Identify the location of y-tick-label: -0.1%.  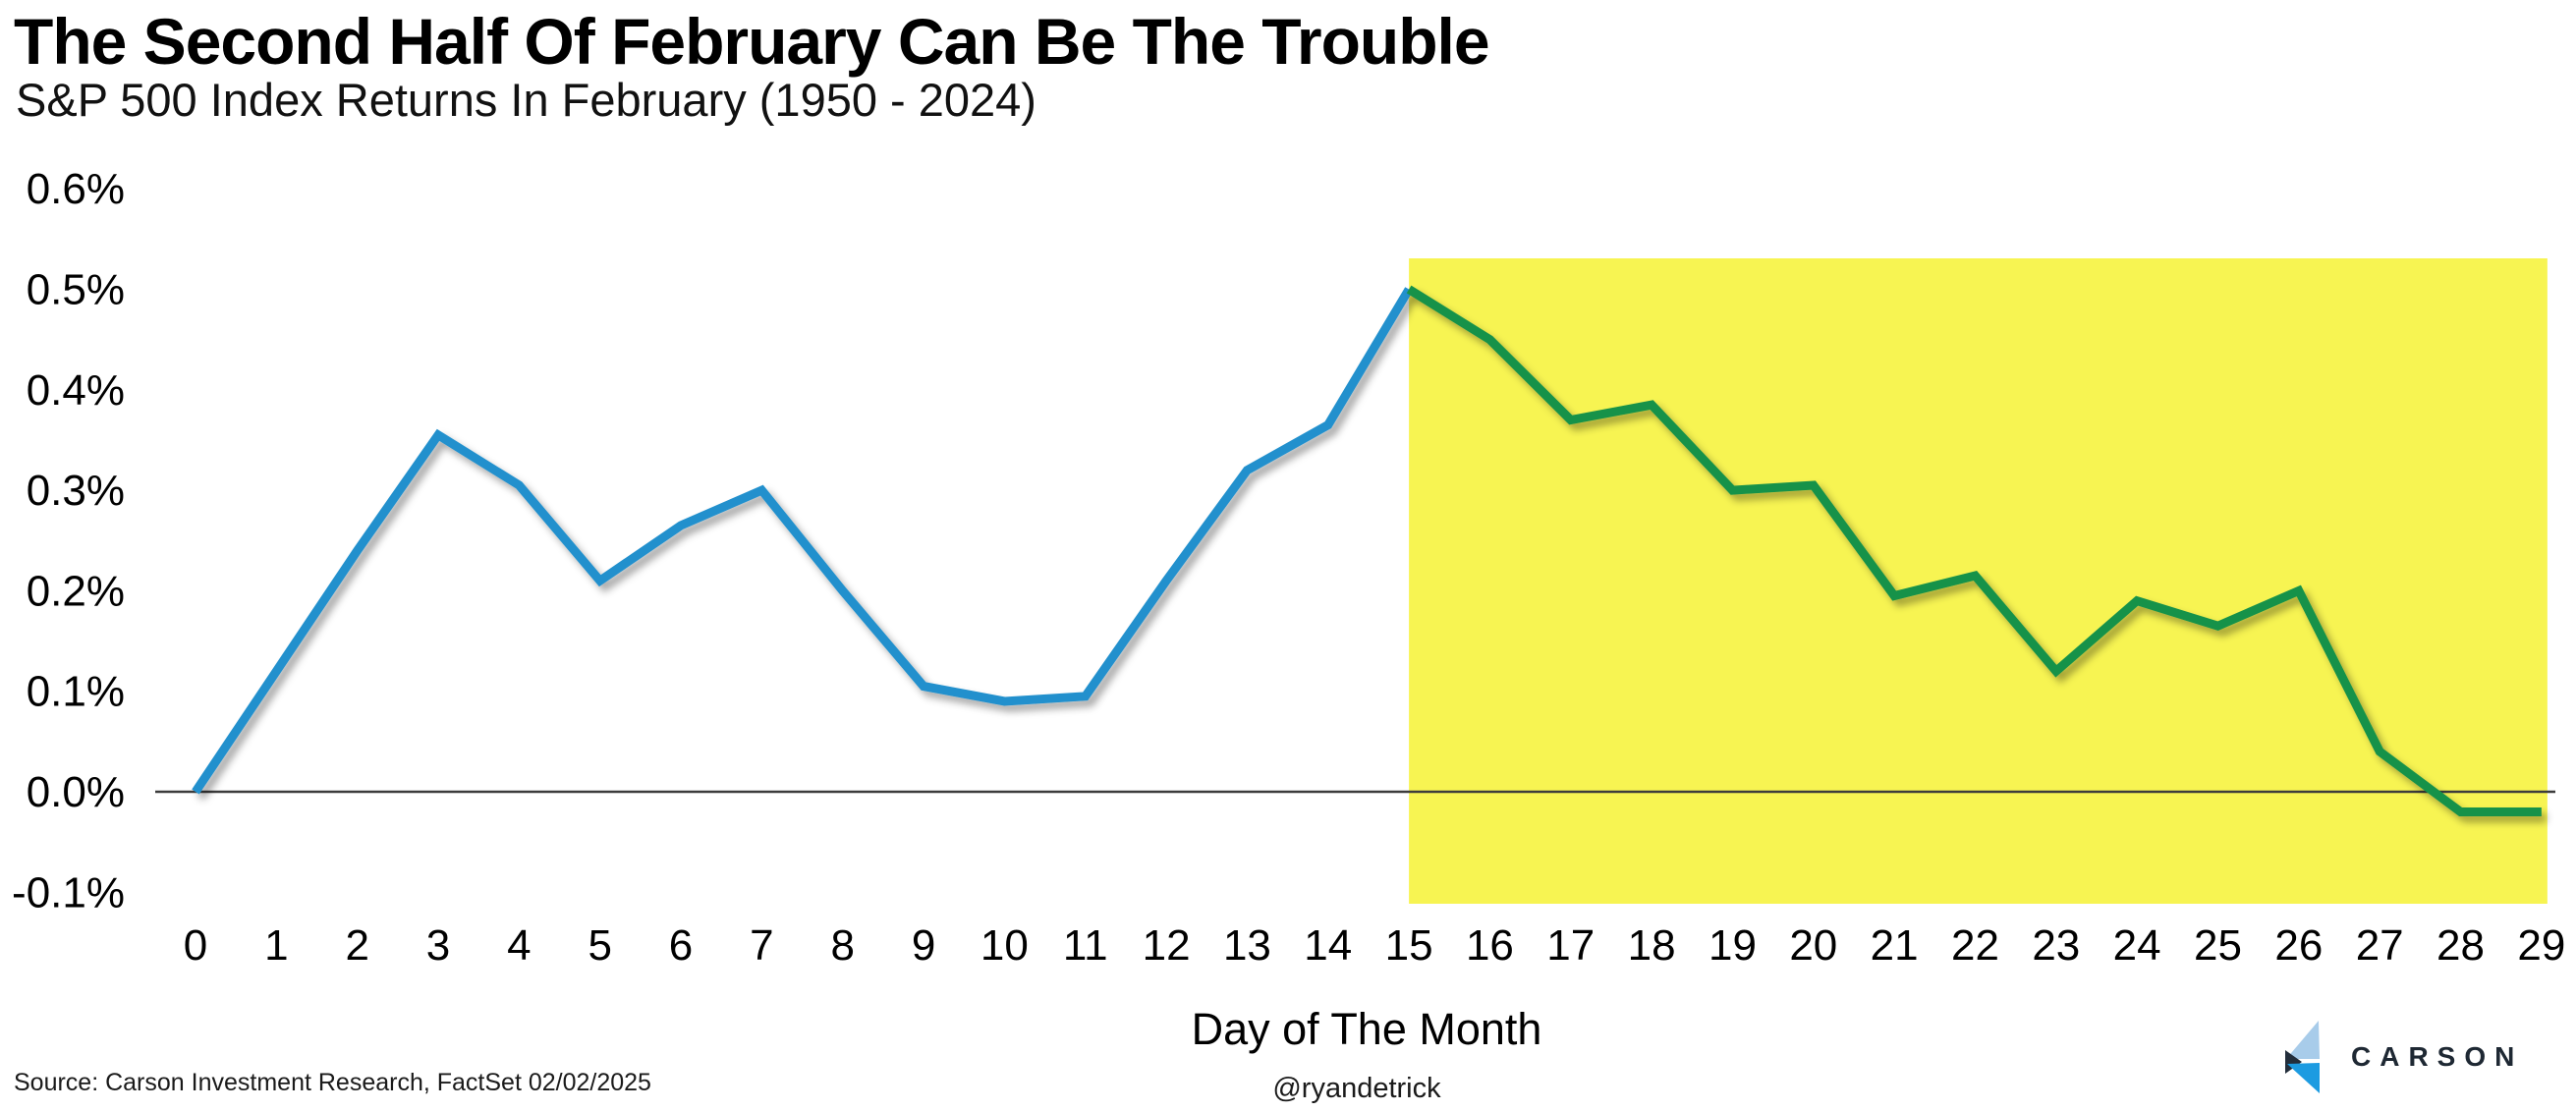
(68, 892).